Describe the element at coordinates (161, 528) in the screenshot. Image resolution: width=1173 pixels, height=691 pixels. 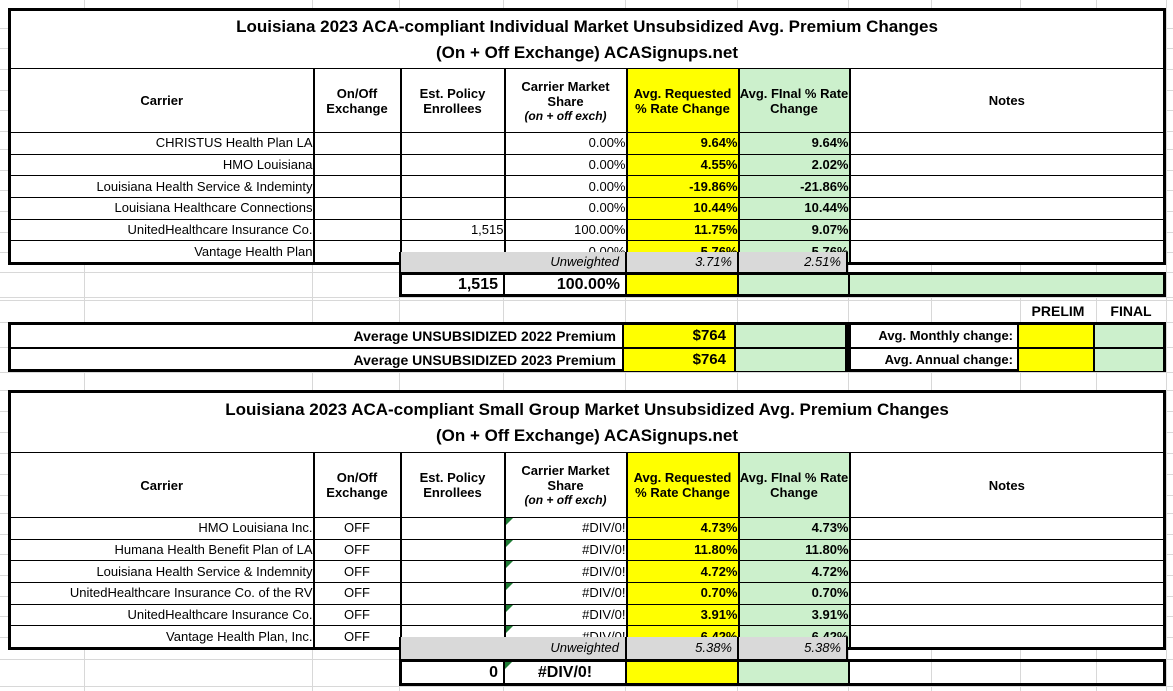
I see `cell-carrier: HMO Louisiana Inc.` at that location.